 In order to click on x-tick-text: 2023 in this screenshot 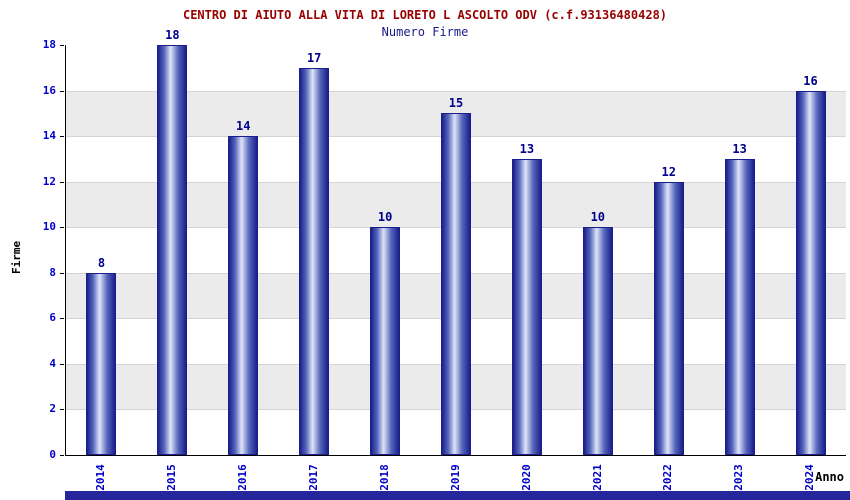, I will do `click(739, 477)`.